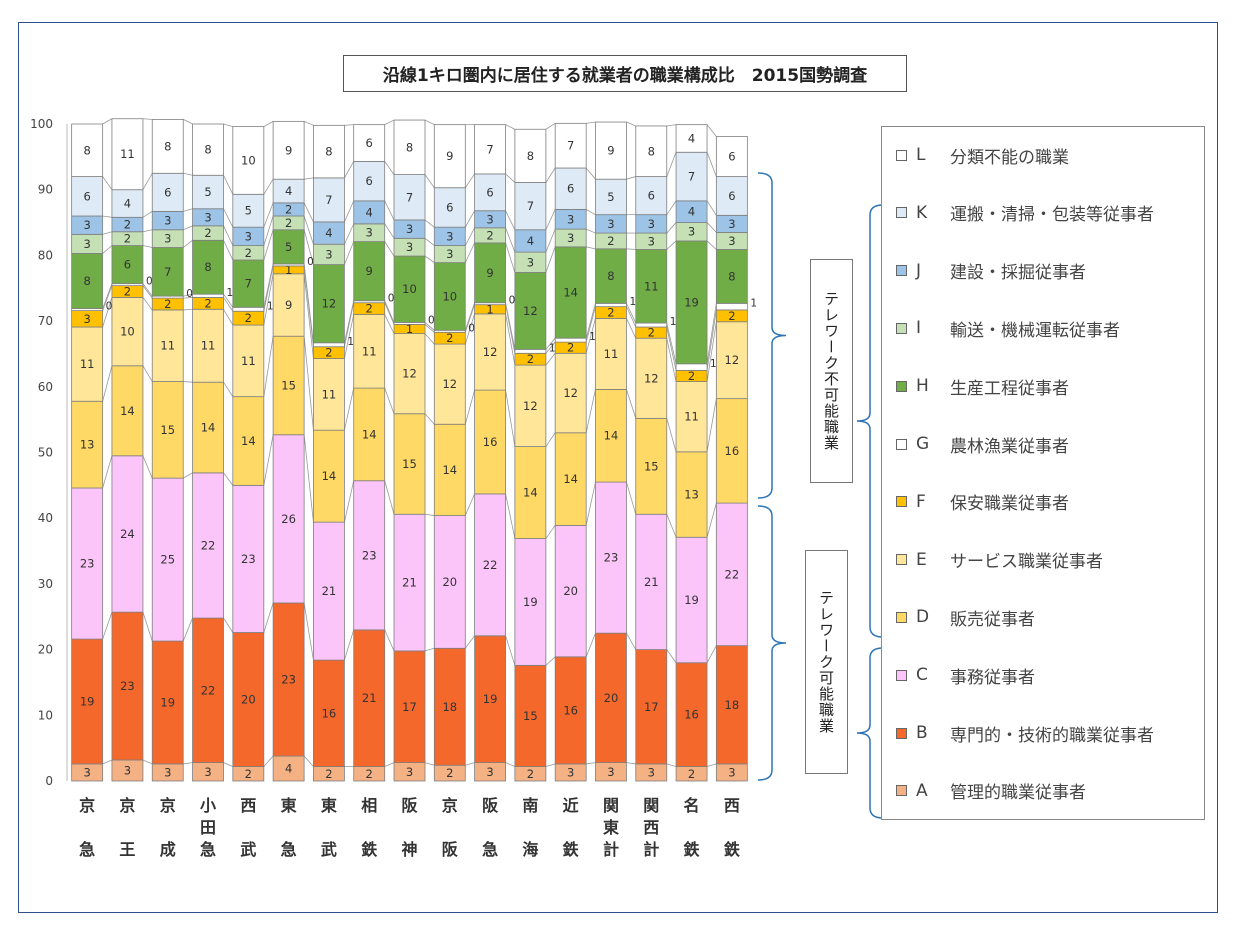 The height and width of the screenshot is (936, 1260). I want to click on legend-code: D, so click(923, 617).